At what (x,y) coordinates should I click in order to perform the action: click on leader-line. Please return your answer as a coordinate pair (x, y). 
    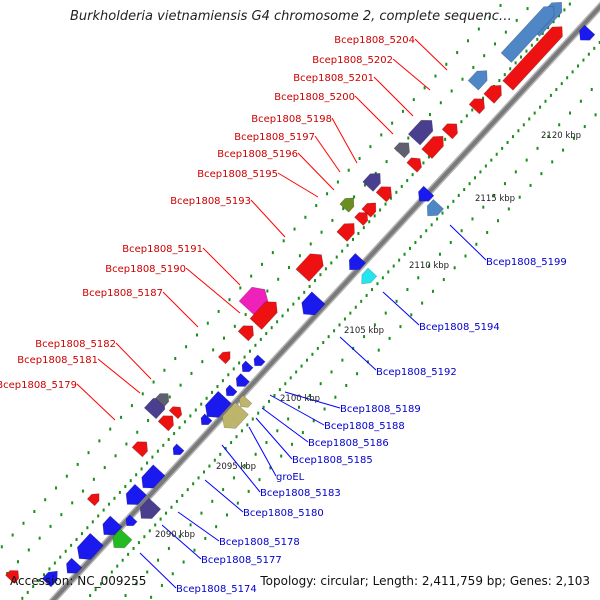
    Looking at the image, I should click on (298, 185).